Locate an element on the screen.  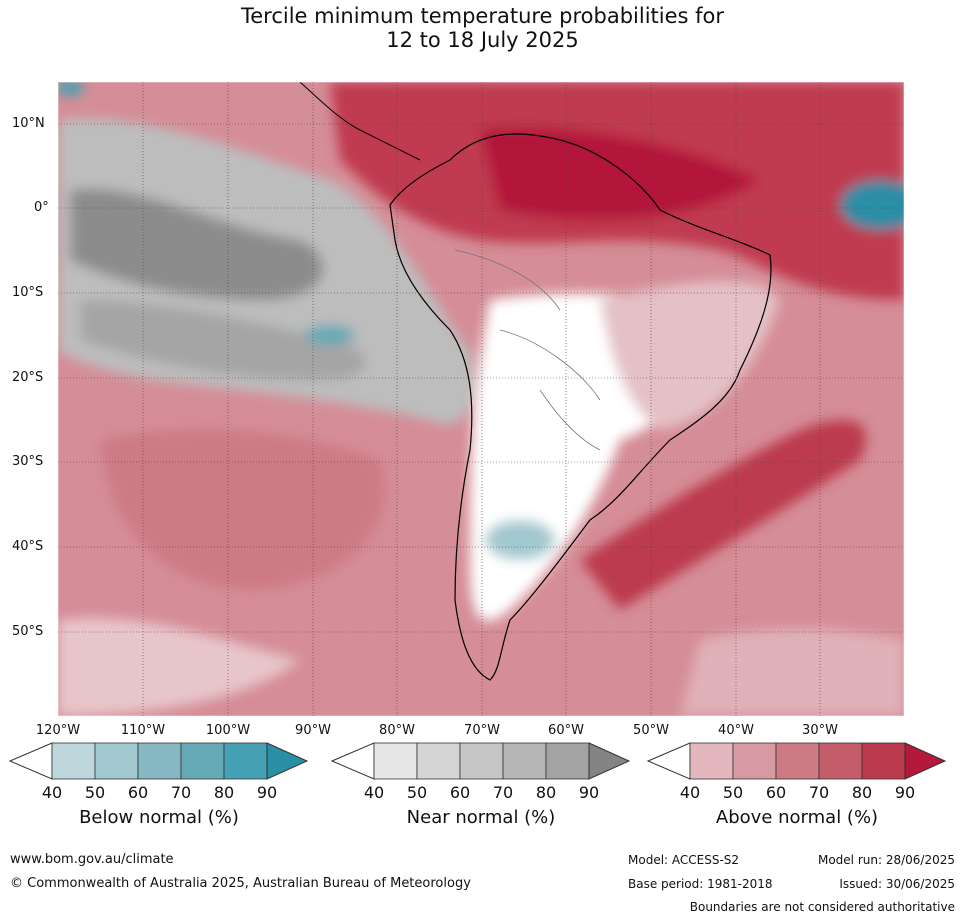
colorbar-near-swatches is located at coordinates (481, 761).